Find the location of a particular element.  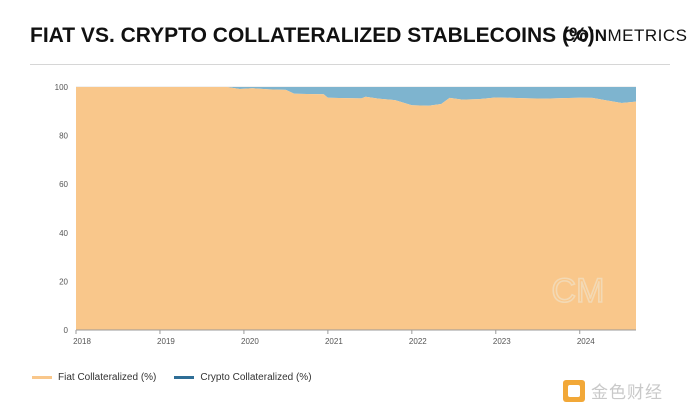

watermark-logo: CM is located at coordinates (578, 291).